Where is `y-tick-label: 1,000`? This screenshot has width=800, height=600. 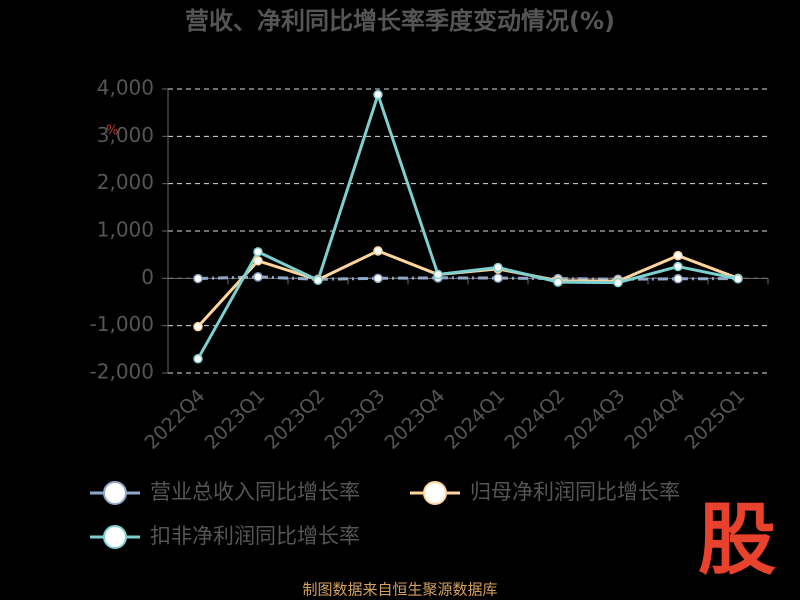 y-tick-label: 1,000 is located at coordinates (125, 230).